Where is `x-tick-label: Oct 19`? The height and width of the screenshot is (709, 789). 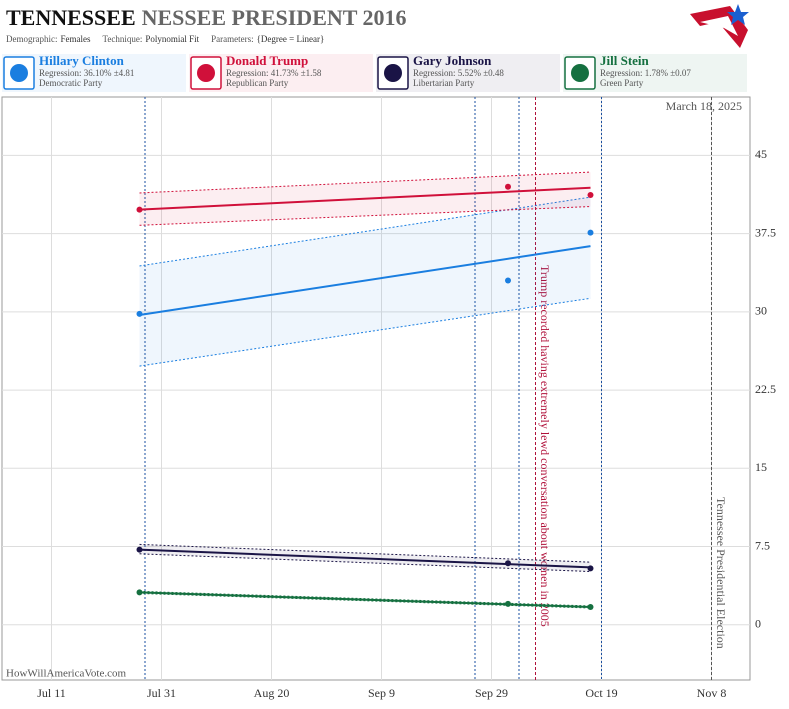
x-tick-label: Oct 19 is located at coordinates (601, 693).